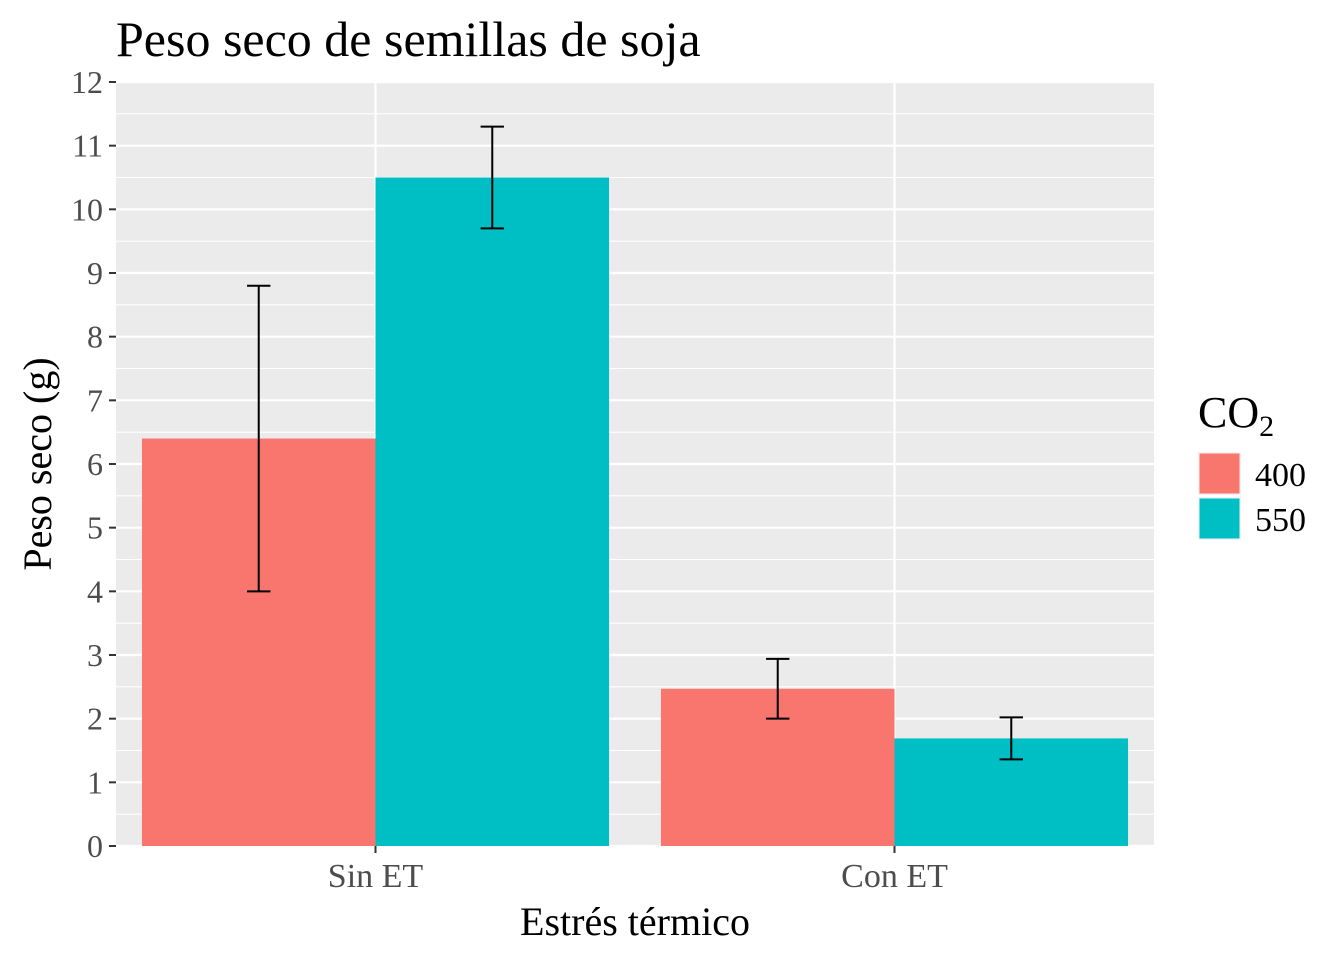  Describe the element at coordinates (635, 921) in the screenshot. I see `x-axis-label: Estrés térmico` at that location.